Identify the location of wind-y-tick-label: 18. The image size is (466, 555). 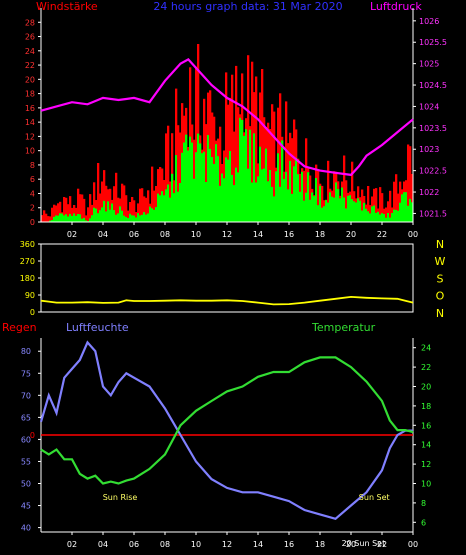
(30, 94).